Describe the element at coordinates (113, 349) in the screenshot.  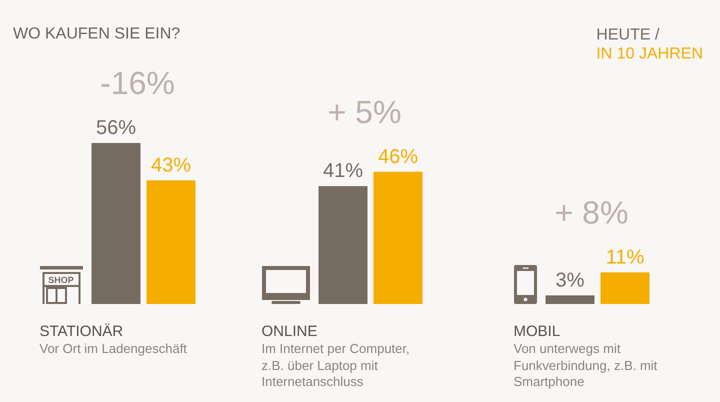
I see `text: Vor Ort im Ladengeschäft` at that location.